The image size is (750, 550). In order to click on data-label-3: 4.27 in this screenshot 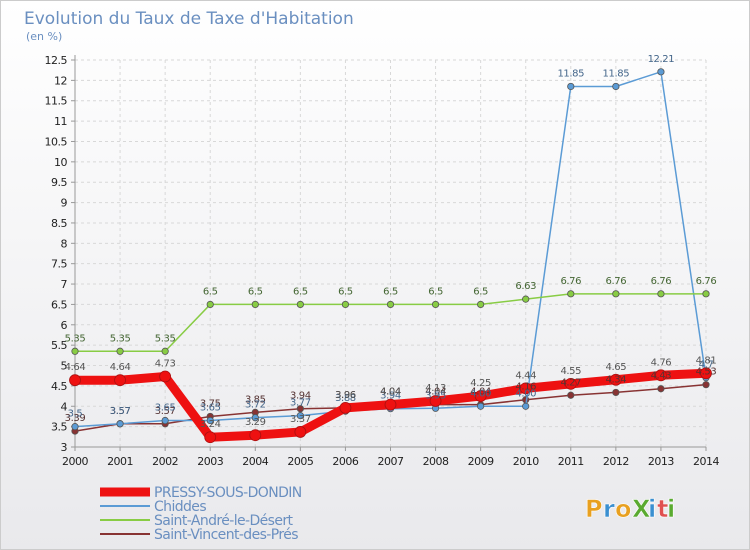, I will do `click(570, 382)`.